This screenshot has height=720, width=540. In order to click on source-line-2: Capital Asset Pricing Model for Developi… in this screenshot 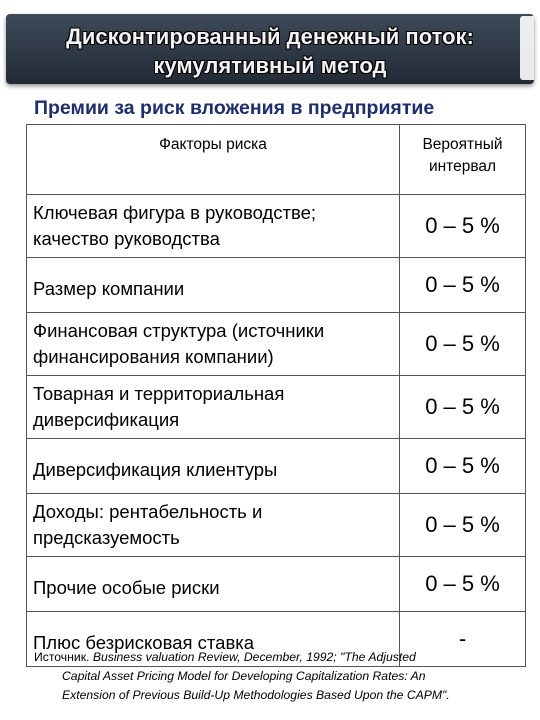, I will do `click(244, 676)`.